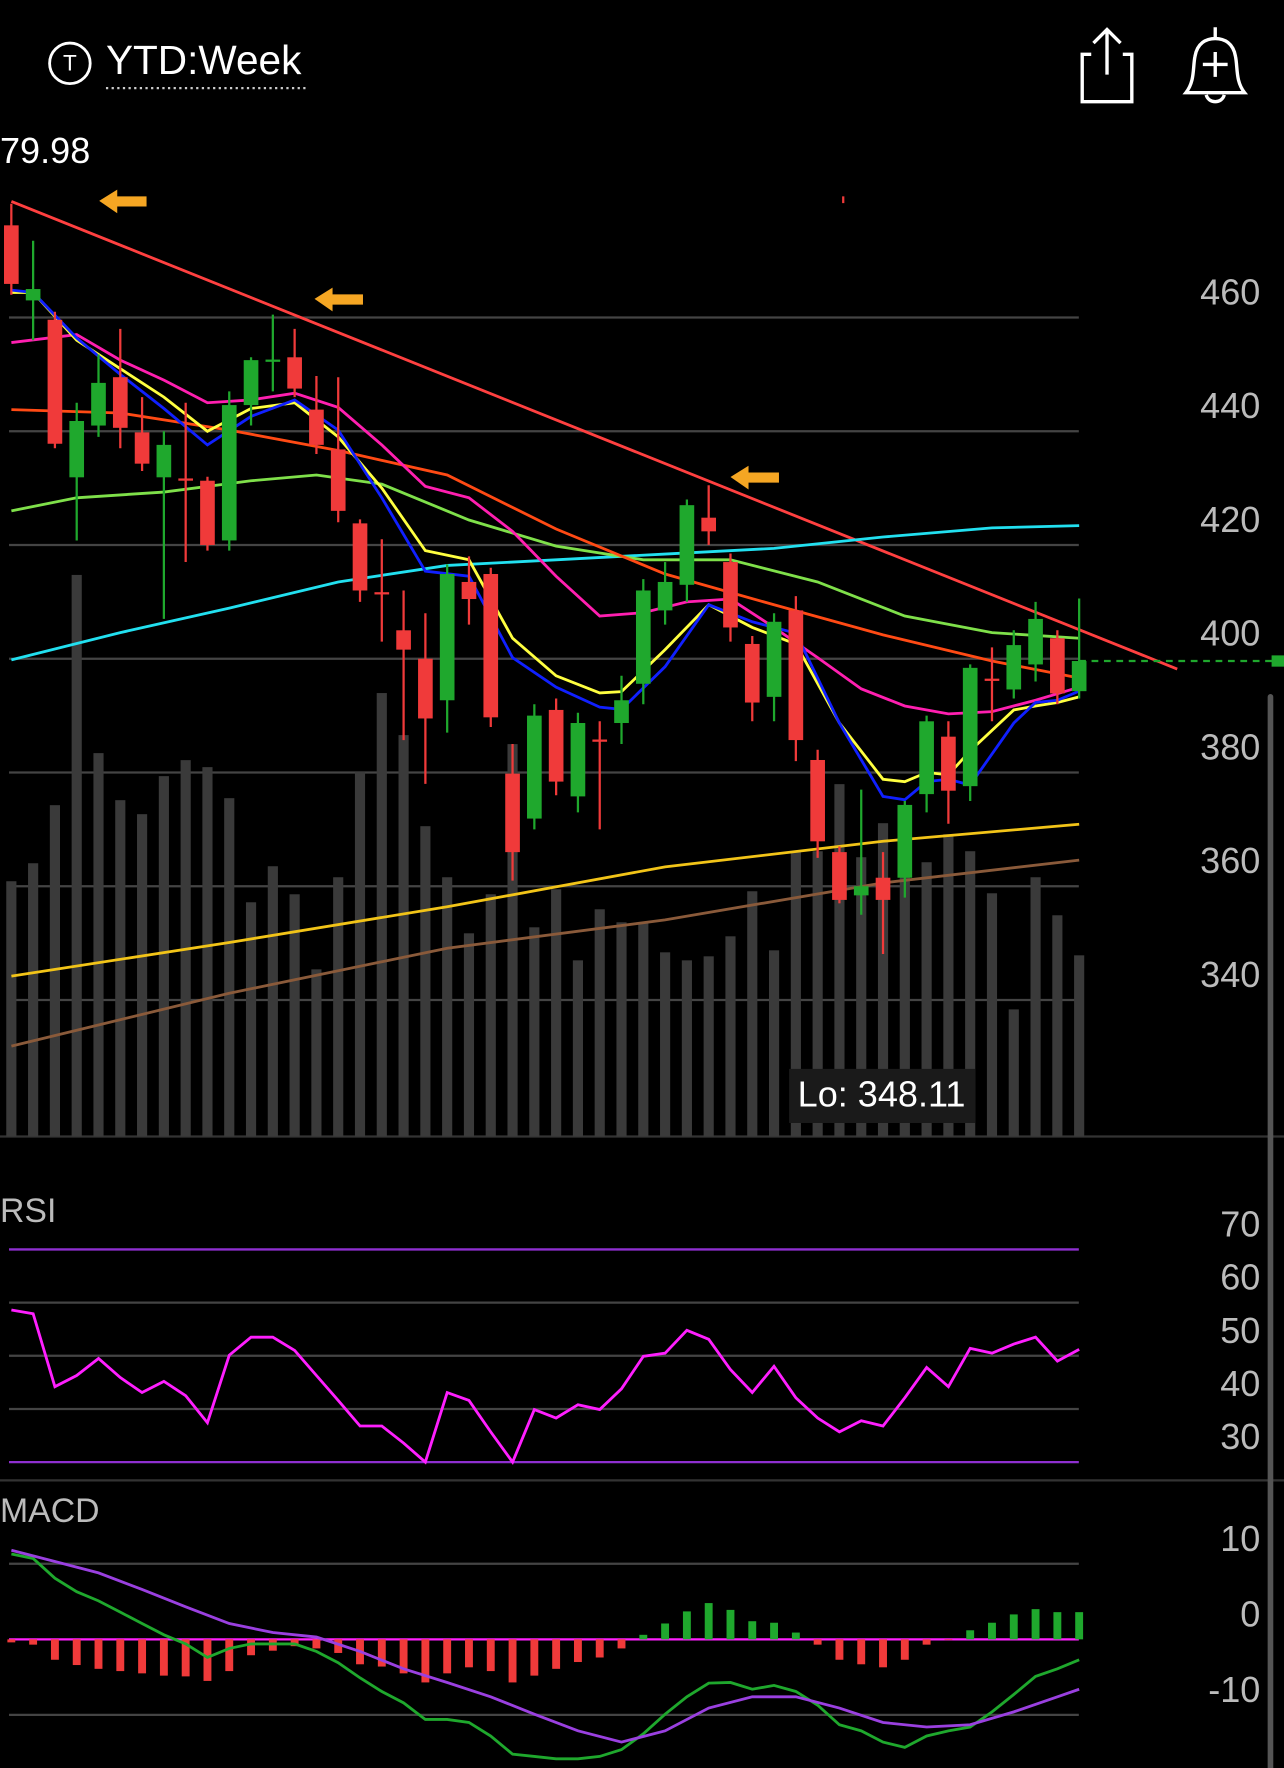 The height and width of the screenshot is (1768, 1284). What do you see at coordinates (1234, 1689) in the screenshot?
I see `y-tick-label: -10` at bounding box center [1234, 1689].